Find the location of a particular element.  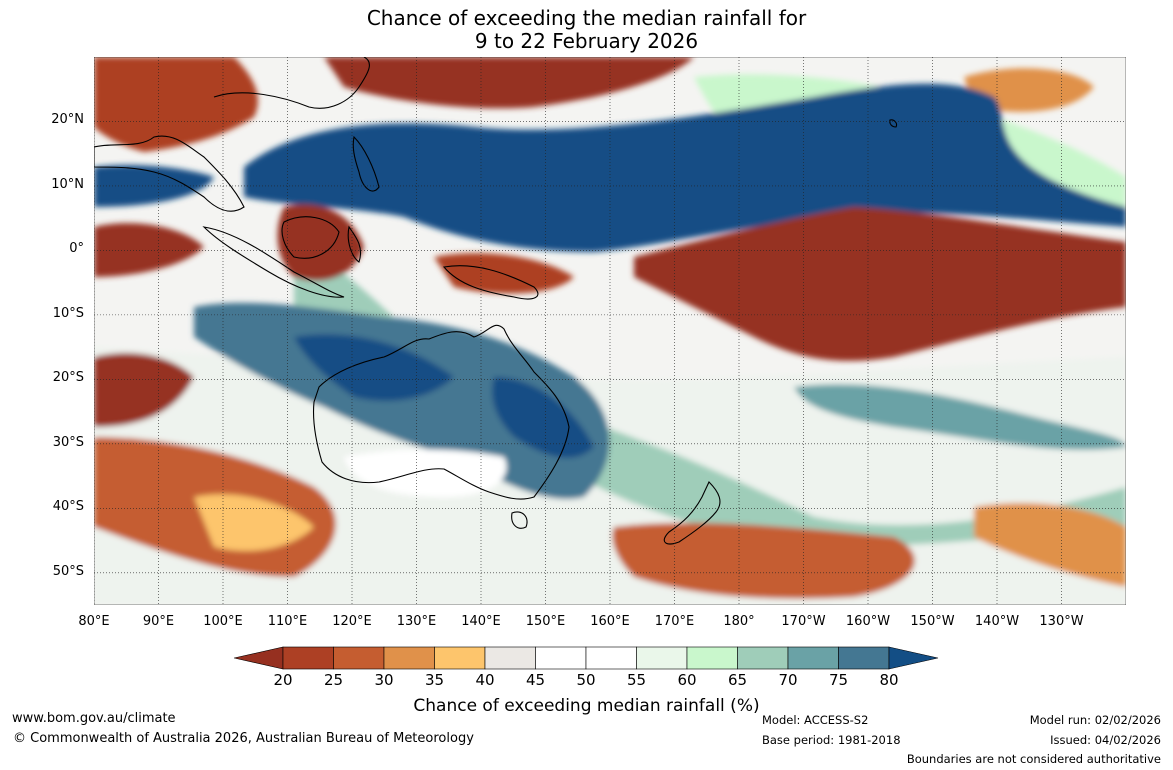

colorbar-tick-label: 35 is located at coordinates (434, 680).